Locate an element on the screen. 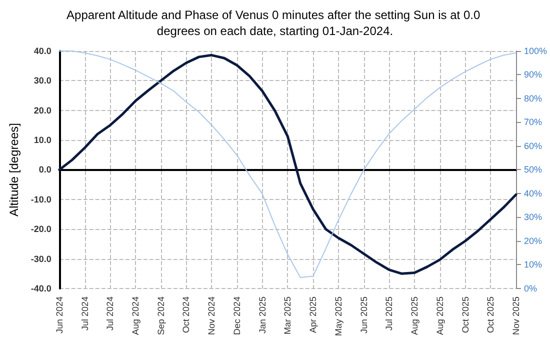  x-tick-label: Jun 2024 is located at coordinates (59, 315).